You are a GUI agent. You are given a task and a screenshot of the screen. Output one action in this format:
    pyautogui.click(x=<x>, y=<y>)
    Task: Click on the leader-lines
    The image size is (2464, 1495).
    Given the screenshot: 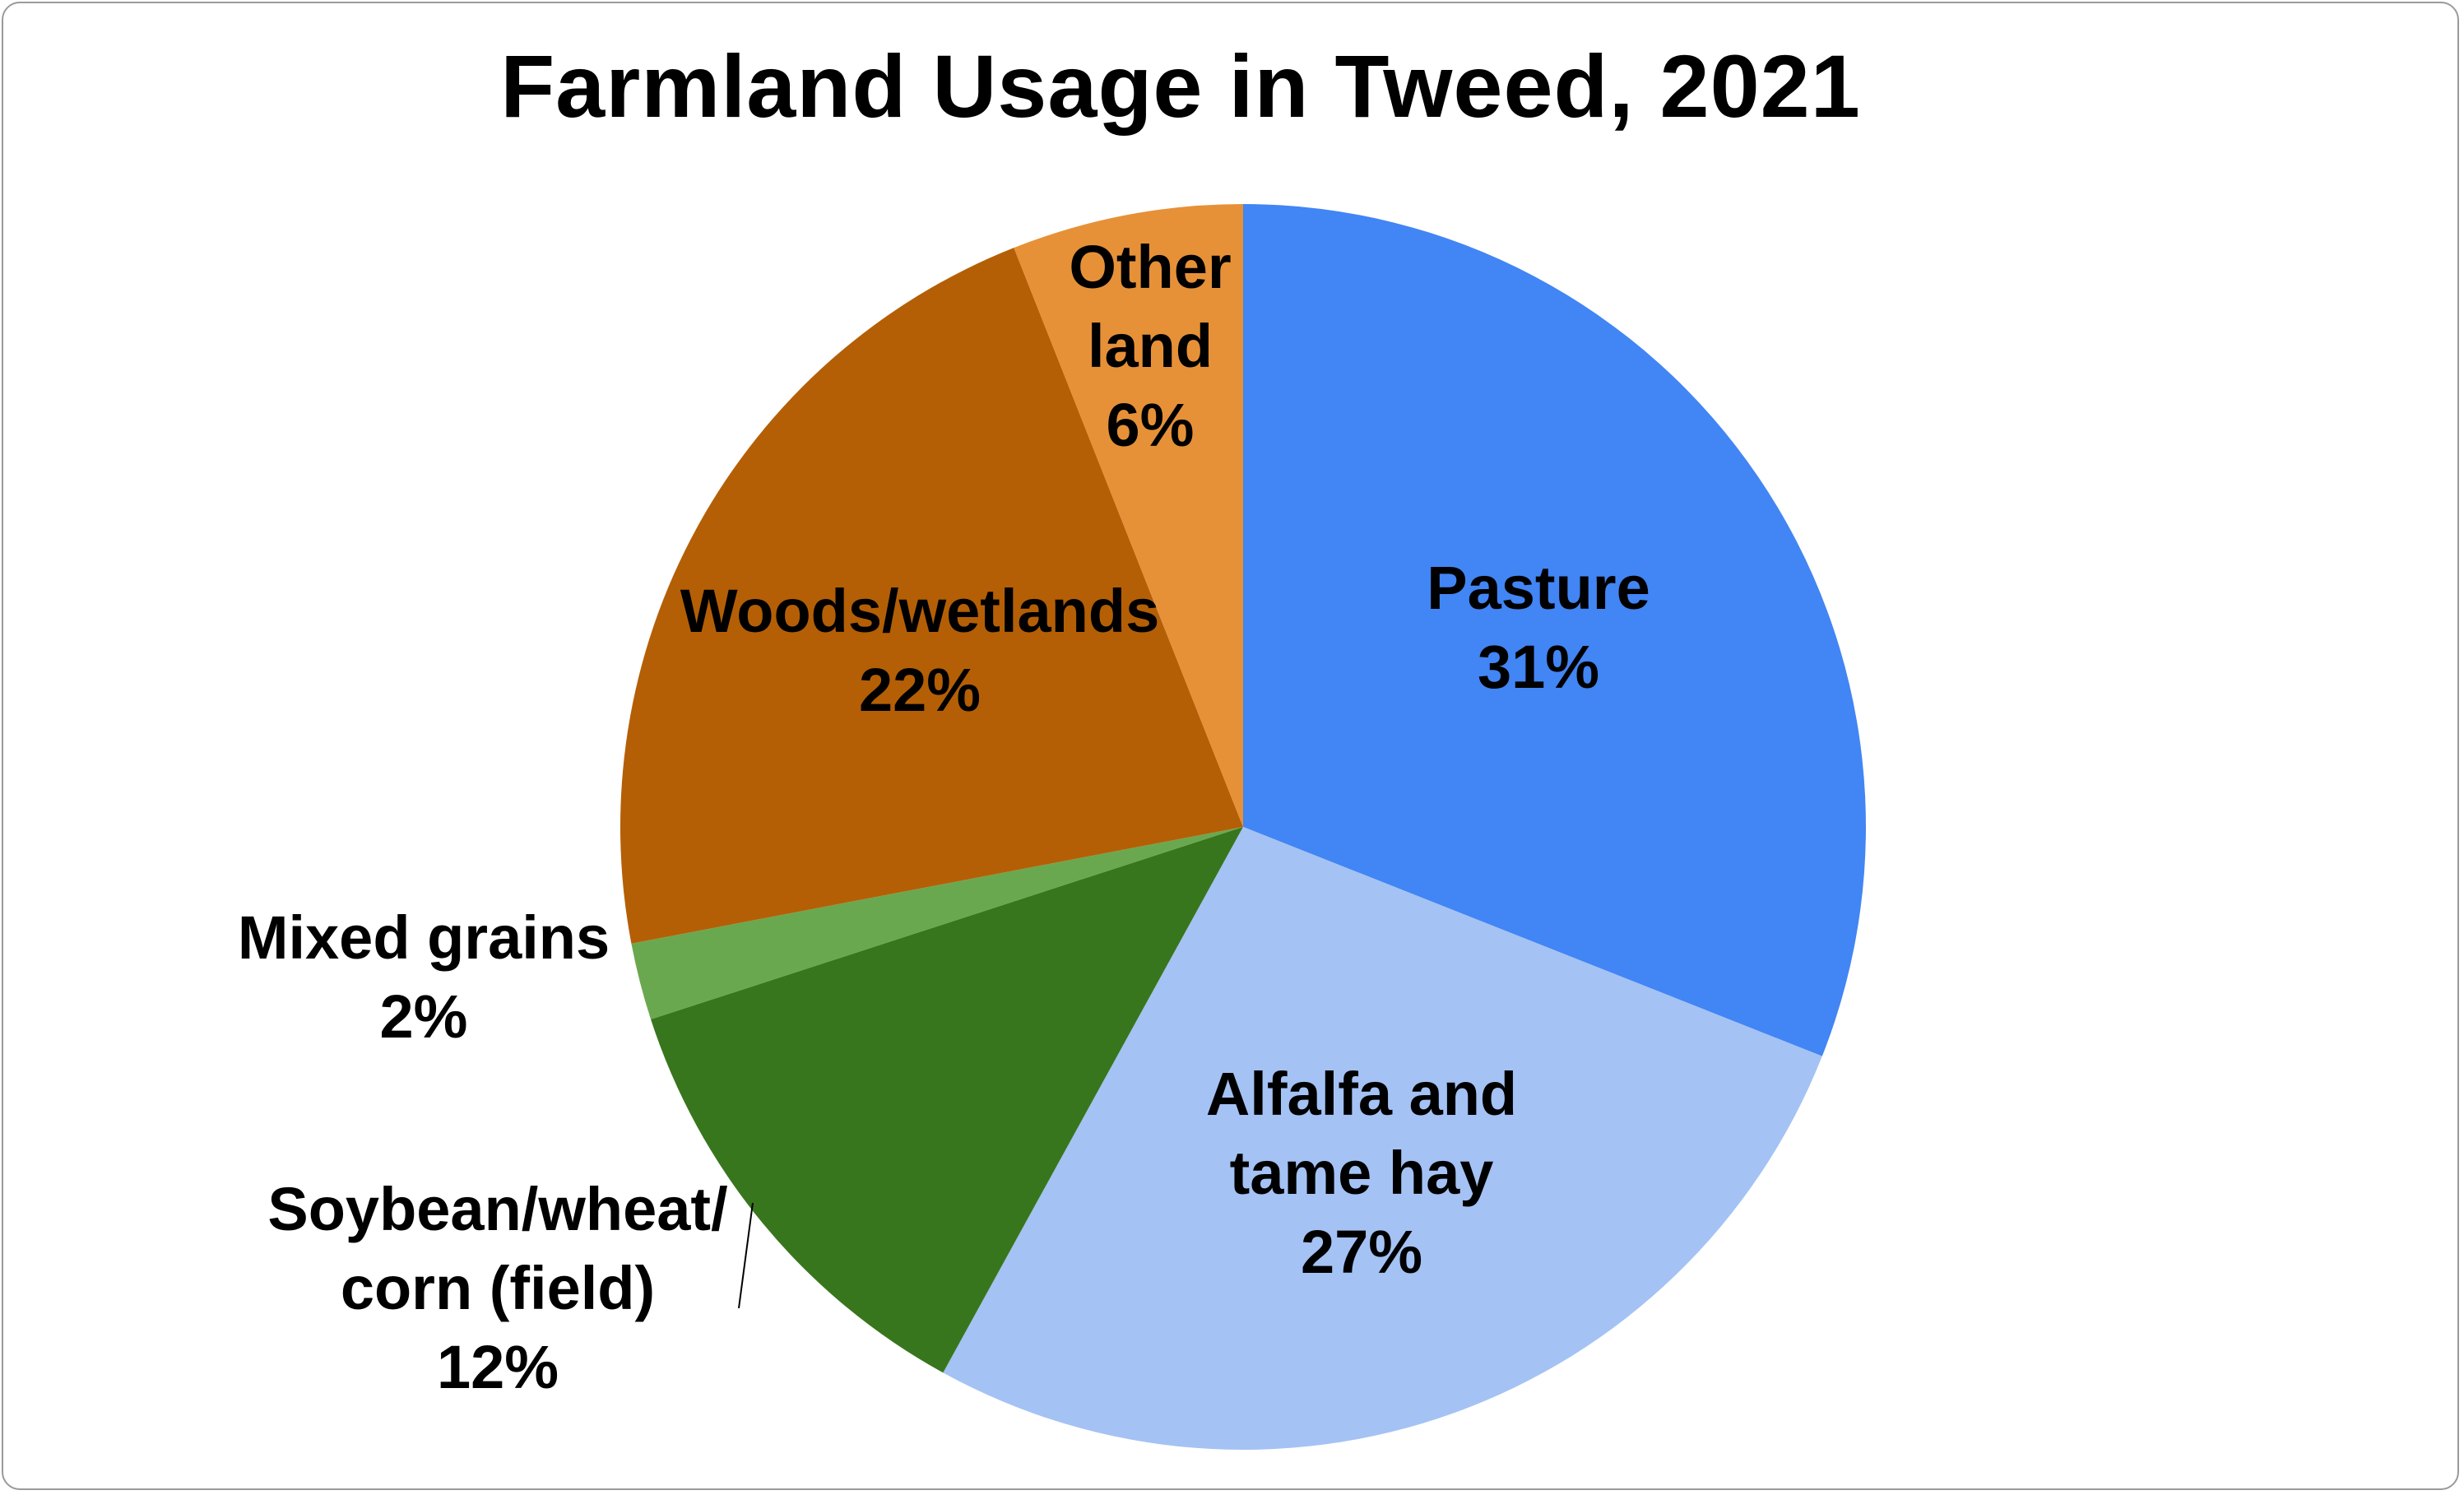 What is the action you would take?
    pyautogui.click(x=746, y=1255)
    